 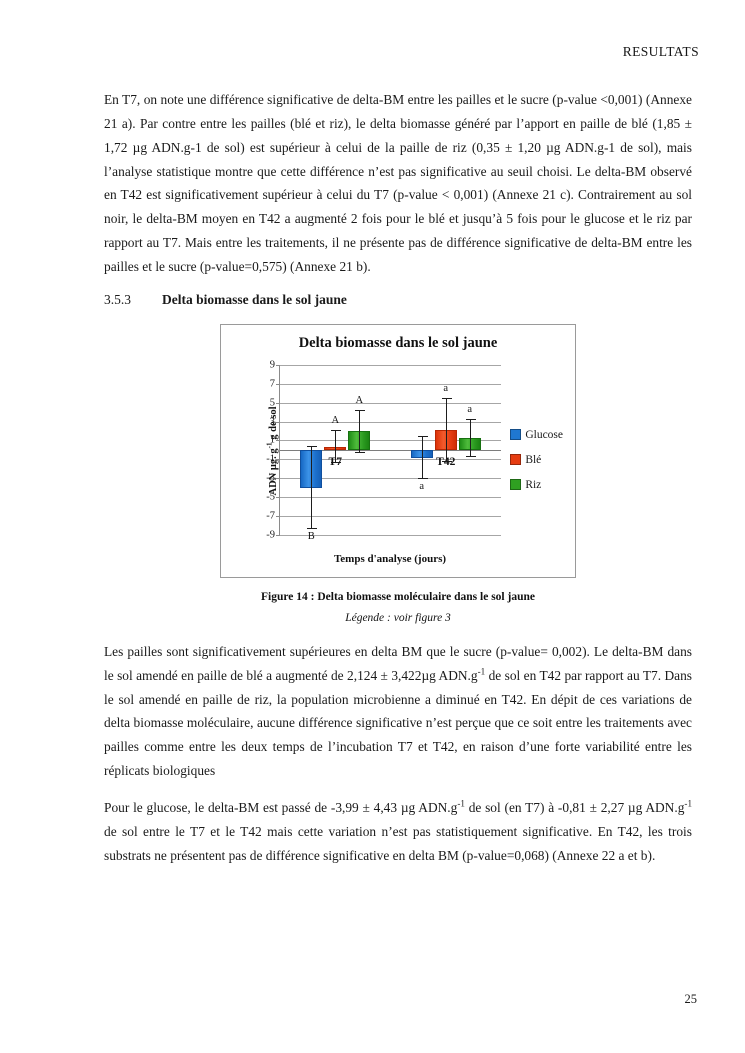 I want to click on legend-label: Glucose, so click(x=544, y=434).